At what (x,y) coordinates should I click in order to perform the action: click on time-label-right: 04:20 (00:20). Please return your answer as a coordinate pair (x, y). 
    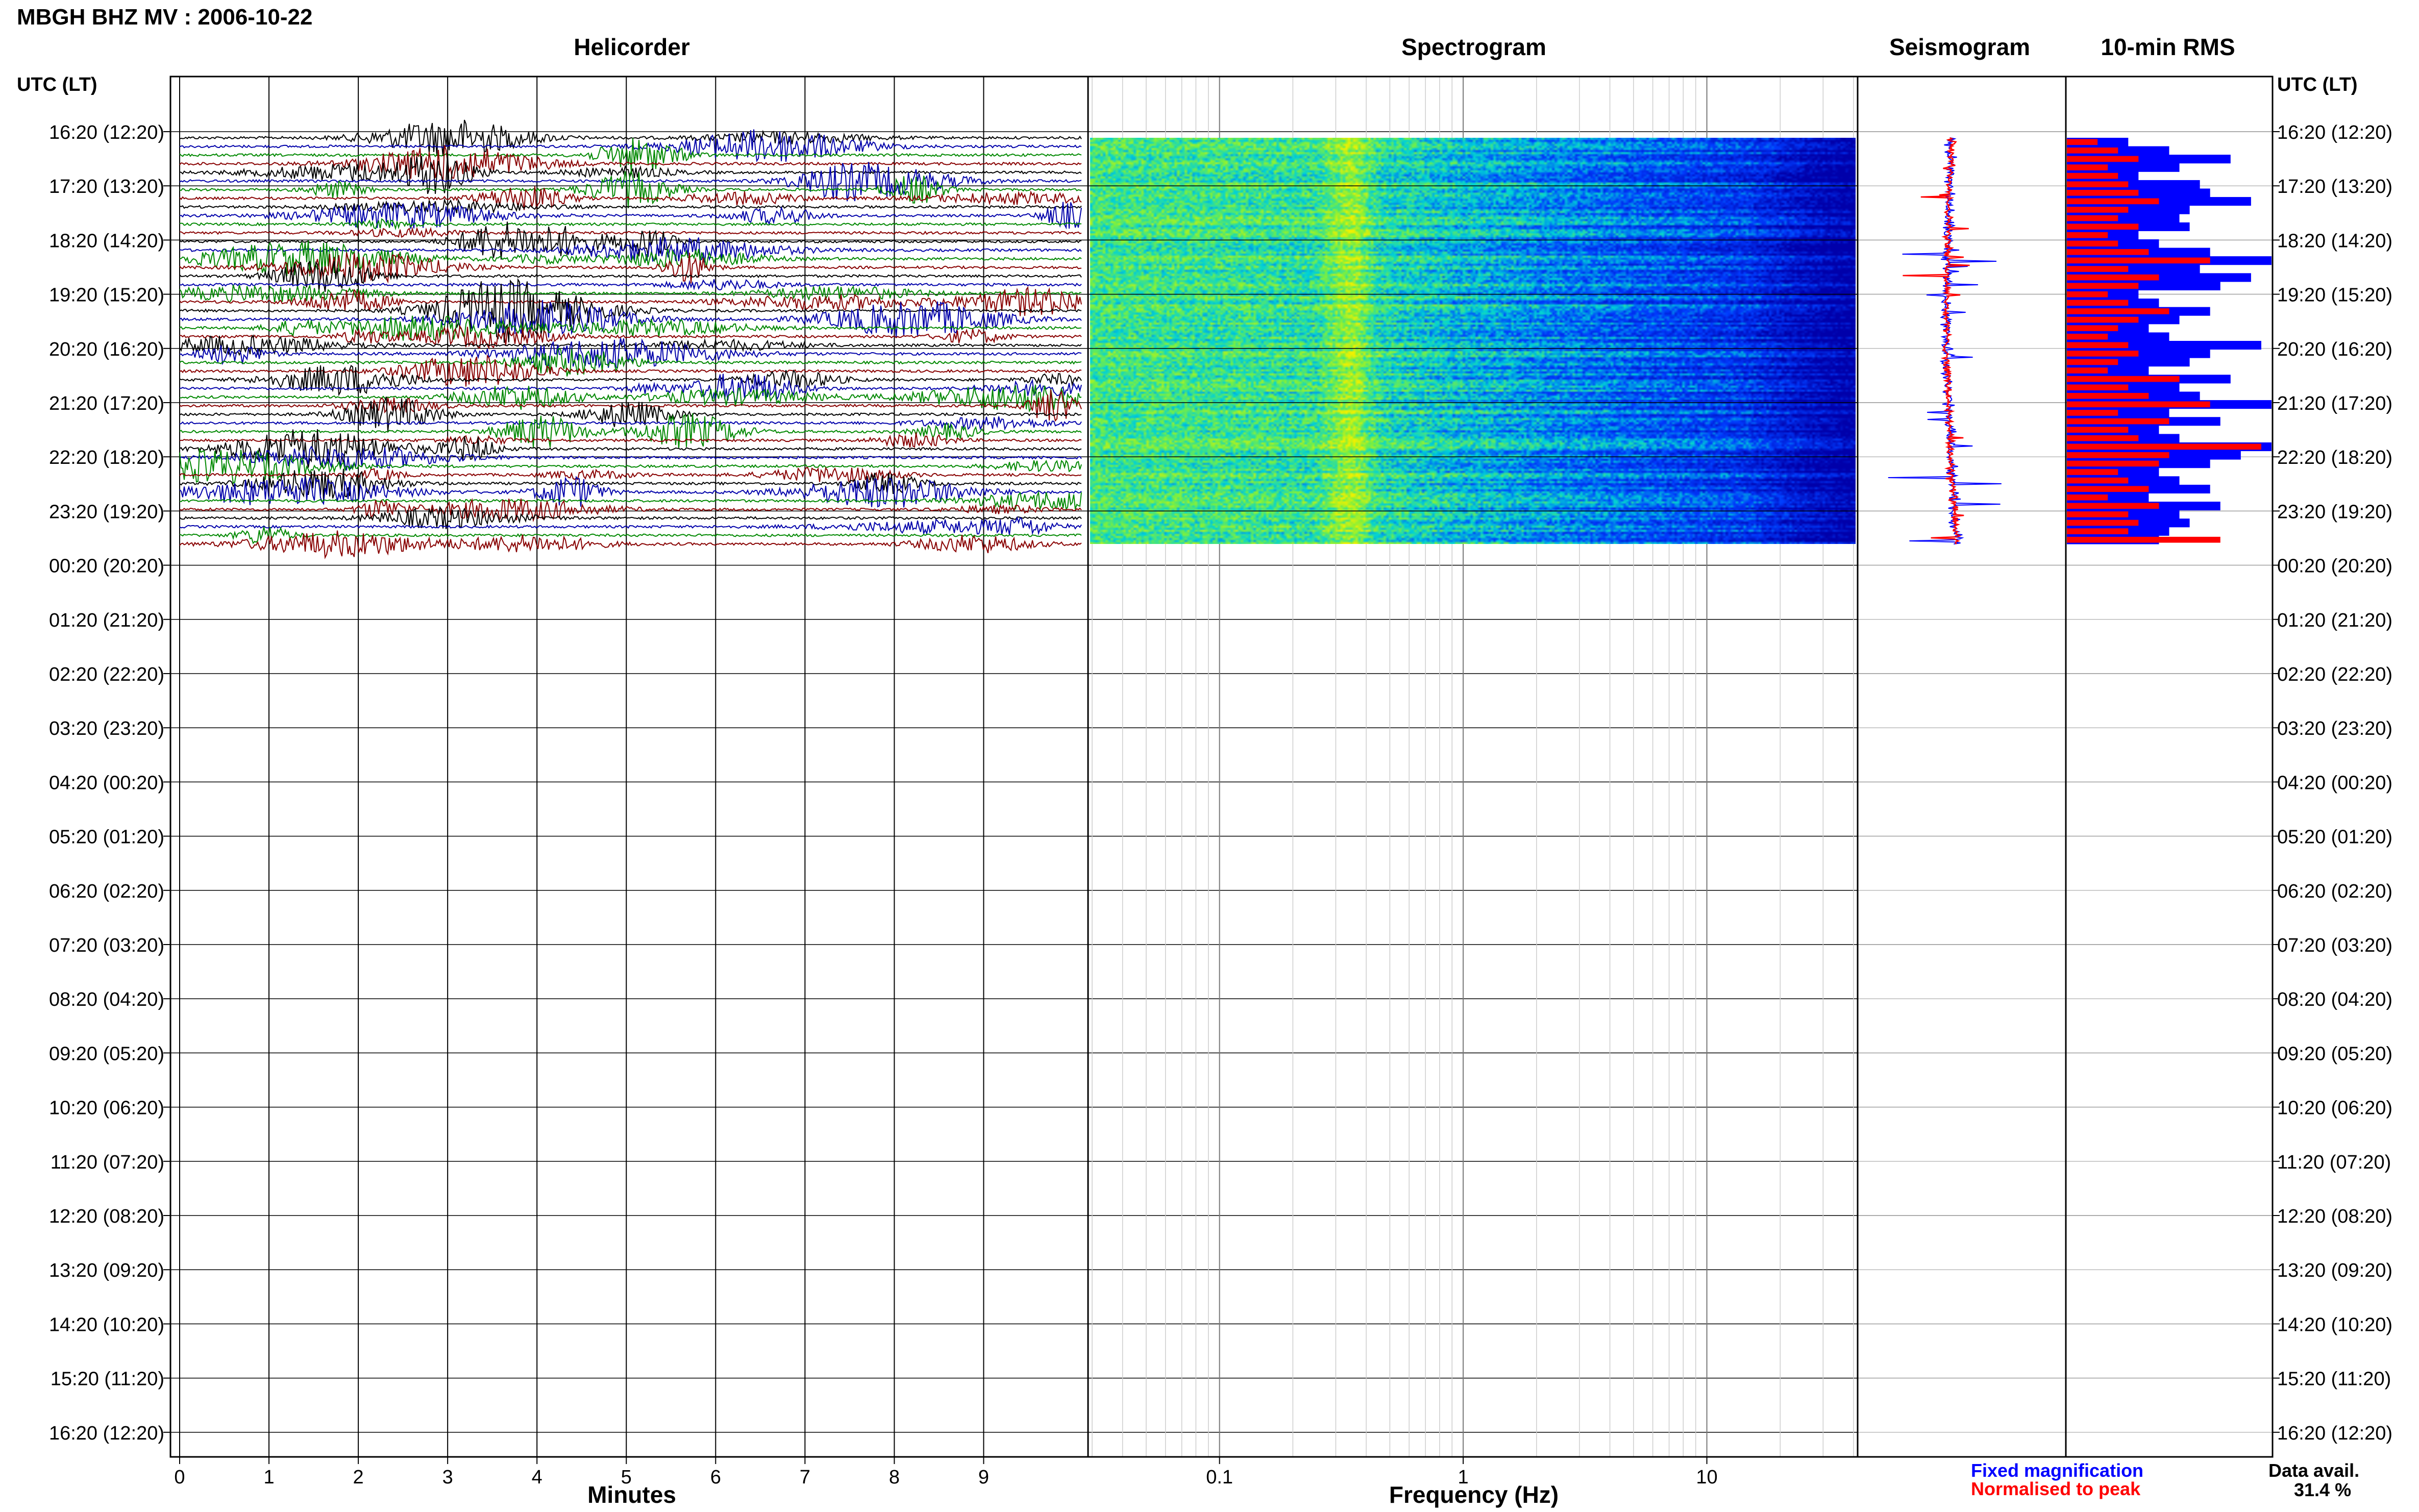
    Looking at the image, I should click on (2334, 783).